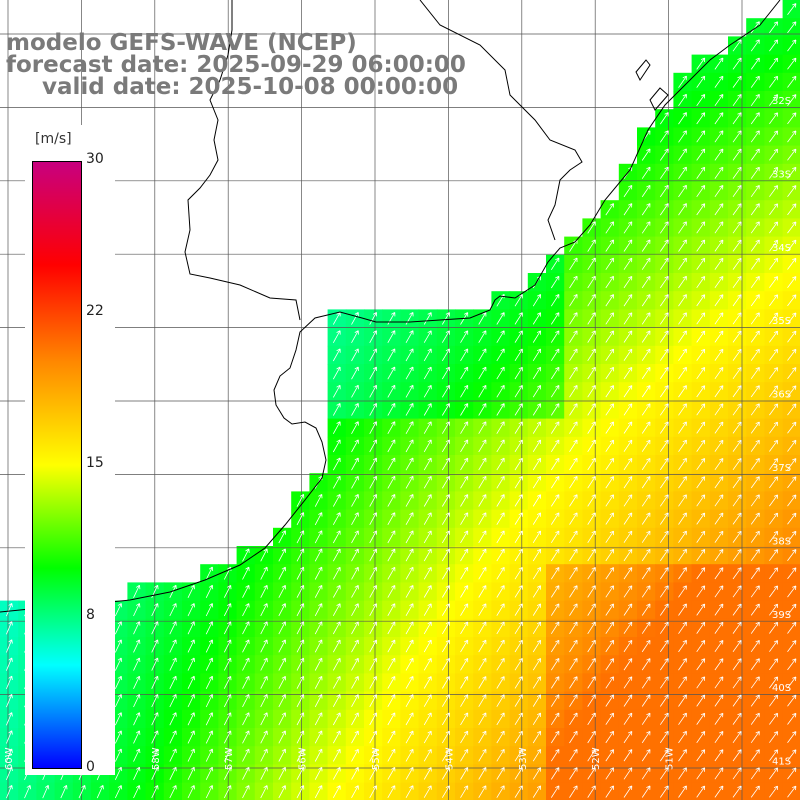  Describe the element at coordinates (236, 65) in the screenshot. I see `forecast-date: forecast date: 2025-09-29 06:00:00` at that location.